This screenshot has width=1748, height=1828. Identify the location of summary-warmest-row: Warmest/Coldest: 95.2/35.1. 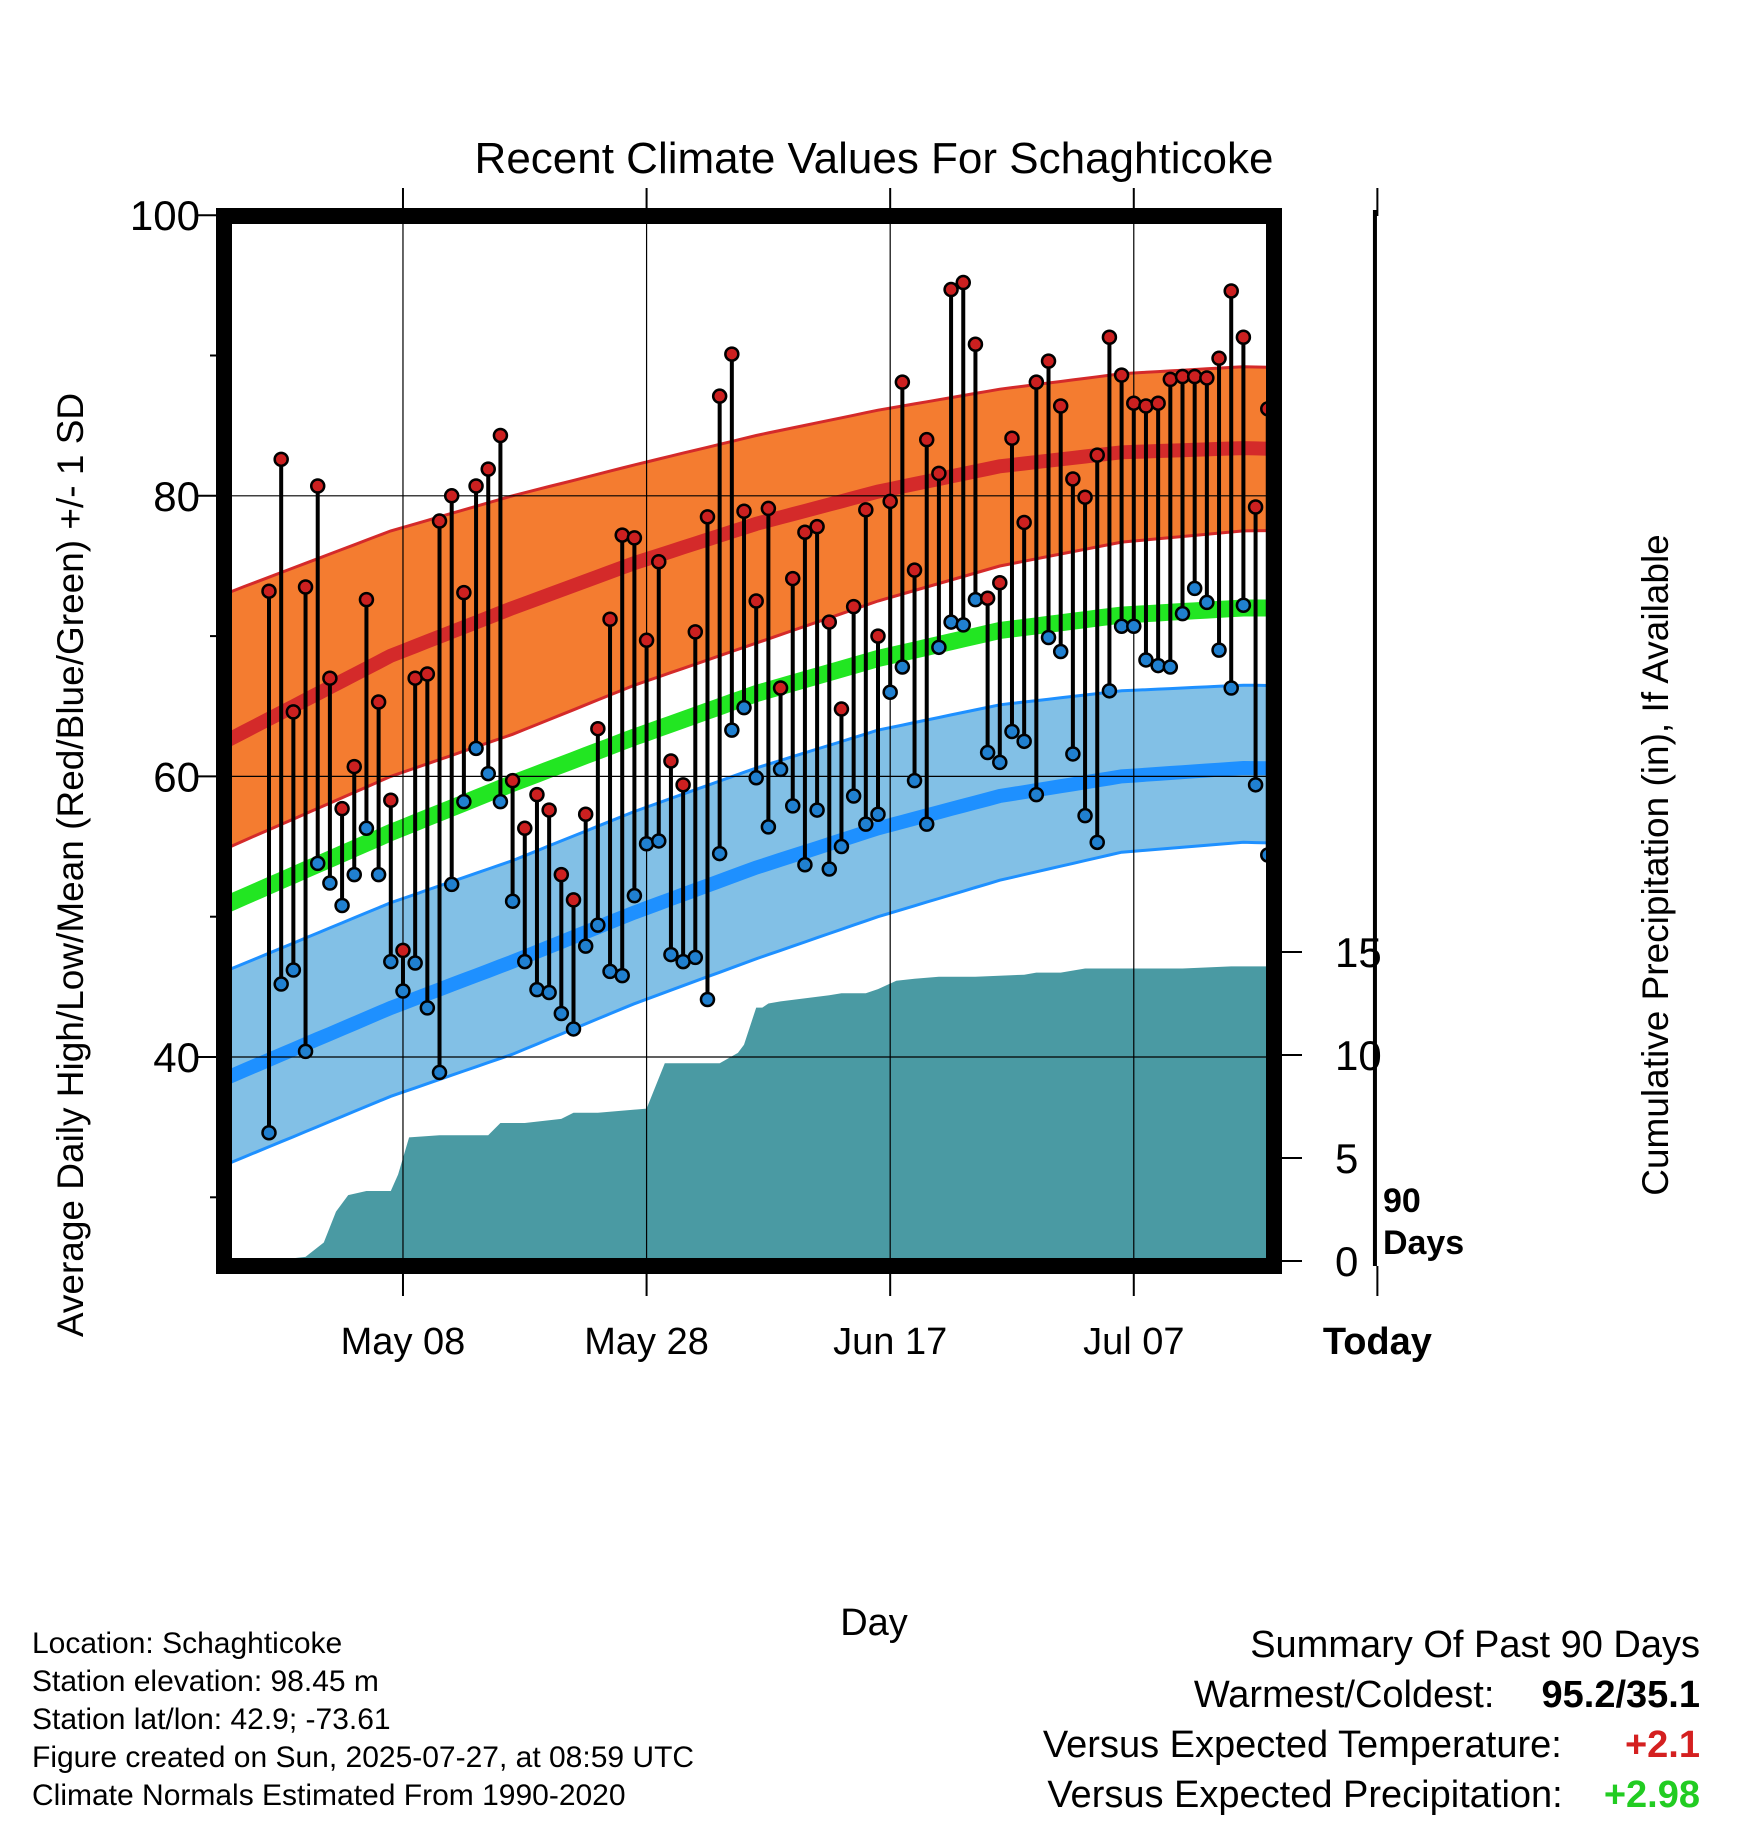
(1371, 1695).